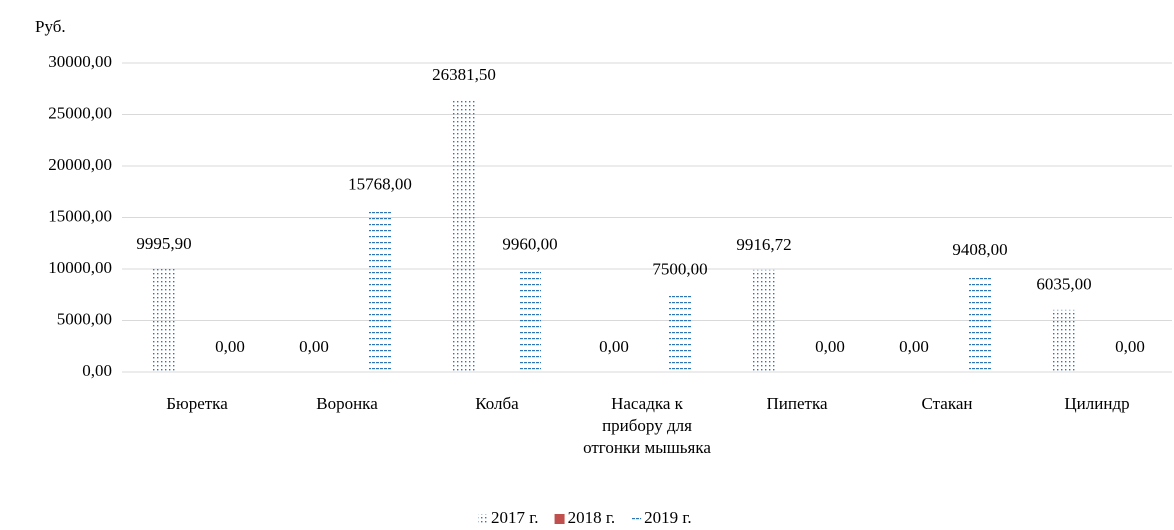 Image resolution: width=1174 pixels, height=530 pixels. What do you see at coordinates (797, 403) in the screenshot?
I see `x-tick-label: Пипетка` at bounding box center [797, 403].